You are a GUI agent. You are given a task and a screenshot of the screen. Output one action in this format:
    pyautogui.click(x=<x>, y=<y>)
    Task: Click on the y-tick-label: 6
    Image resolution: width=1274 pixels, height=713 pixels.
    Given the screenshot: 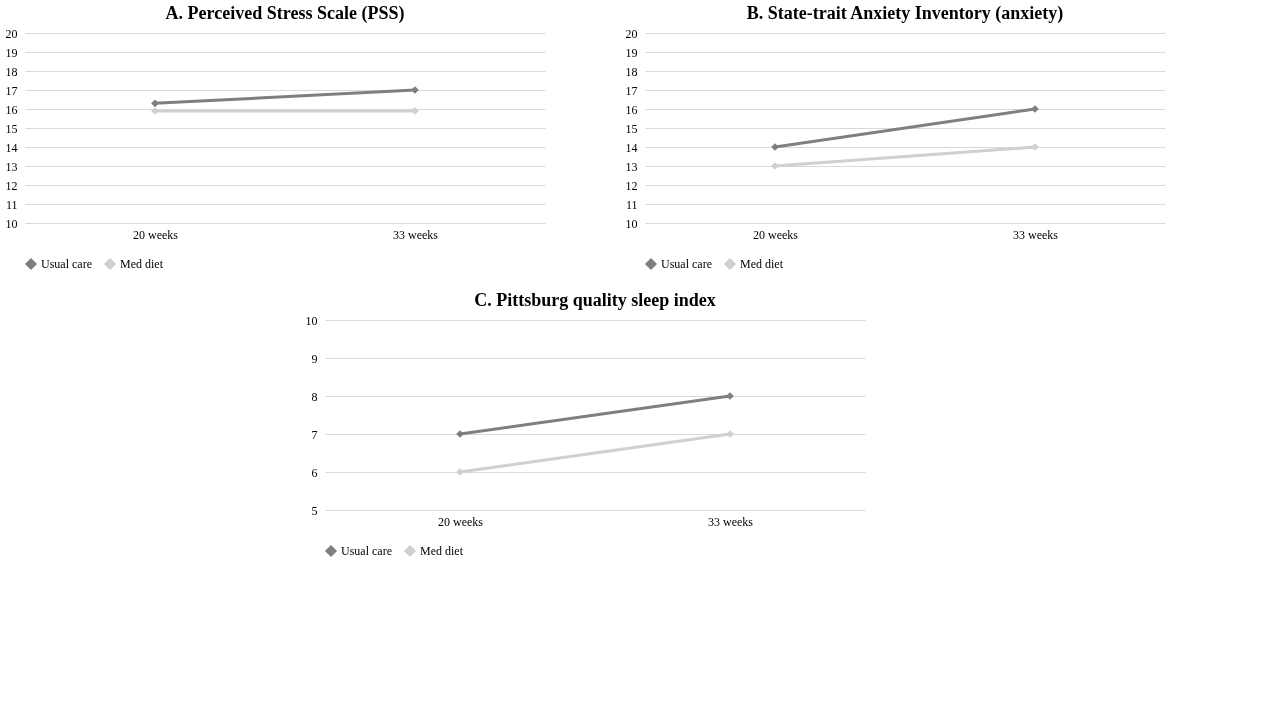 What is the action you would take?
    pyautogui.click(x=314, y=472)
    